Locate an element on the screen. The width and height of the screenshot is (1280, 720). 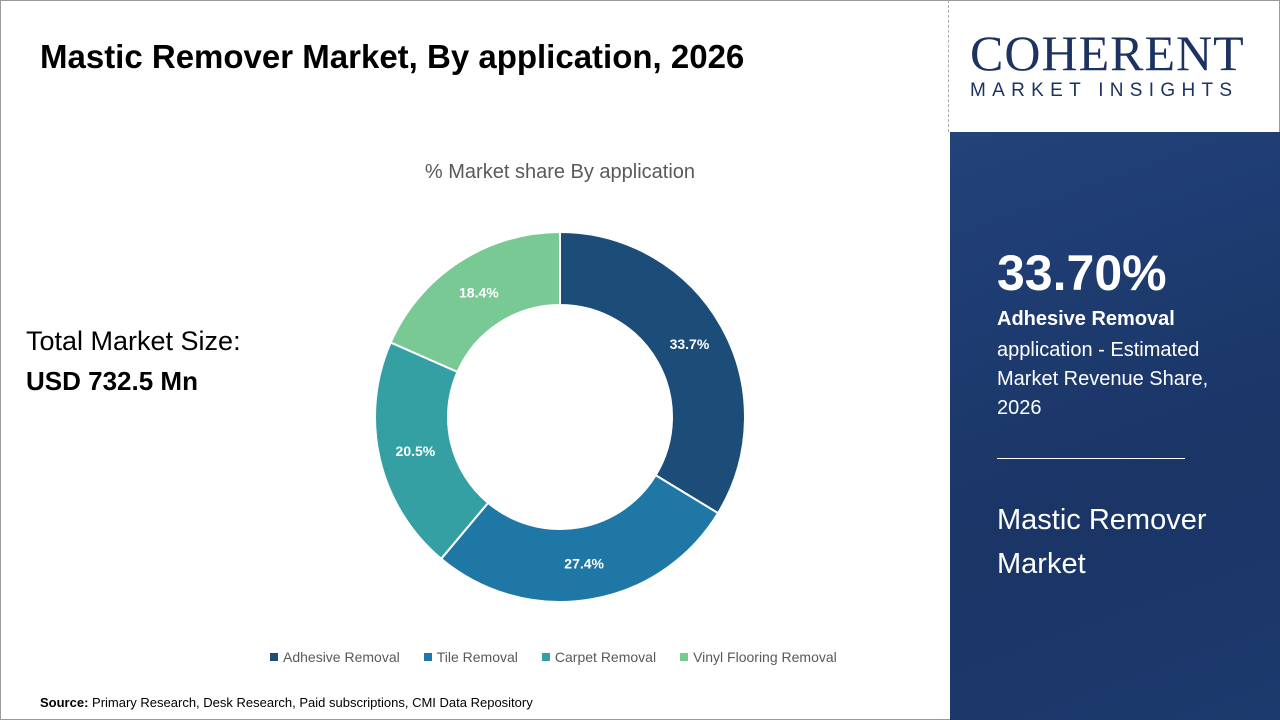
divider is located at coordinates (948, 66).